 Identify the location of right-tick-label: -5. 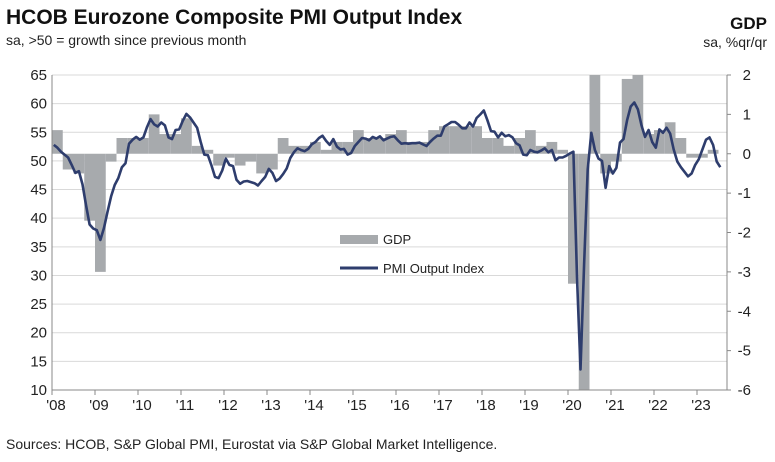
(744, 351).